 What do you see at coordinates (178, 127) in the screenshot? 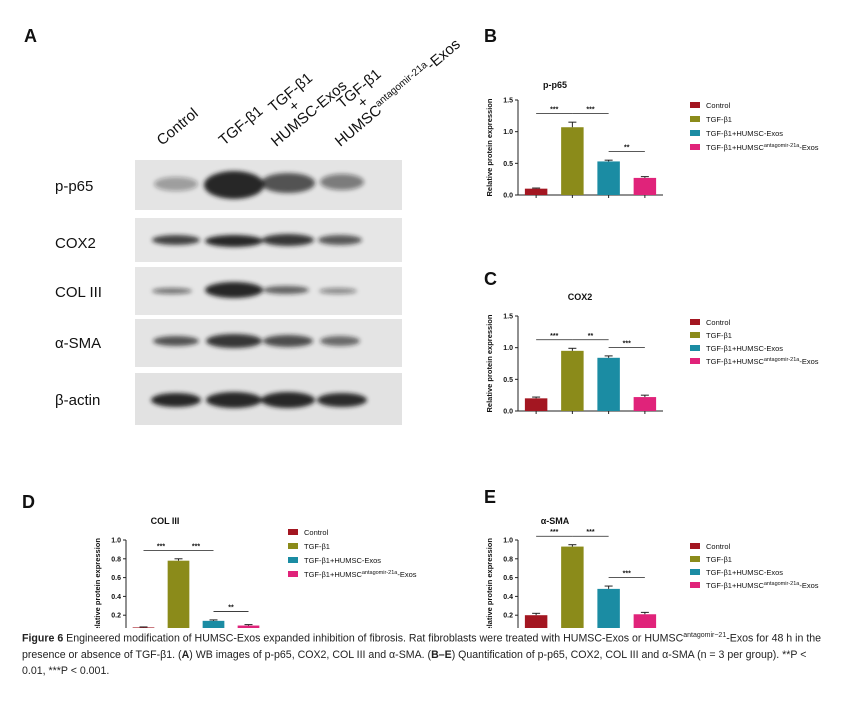
I see `lane-label: Control` at bounding box center [178, 127].